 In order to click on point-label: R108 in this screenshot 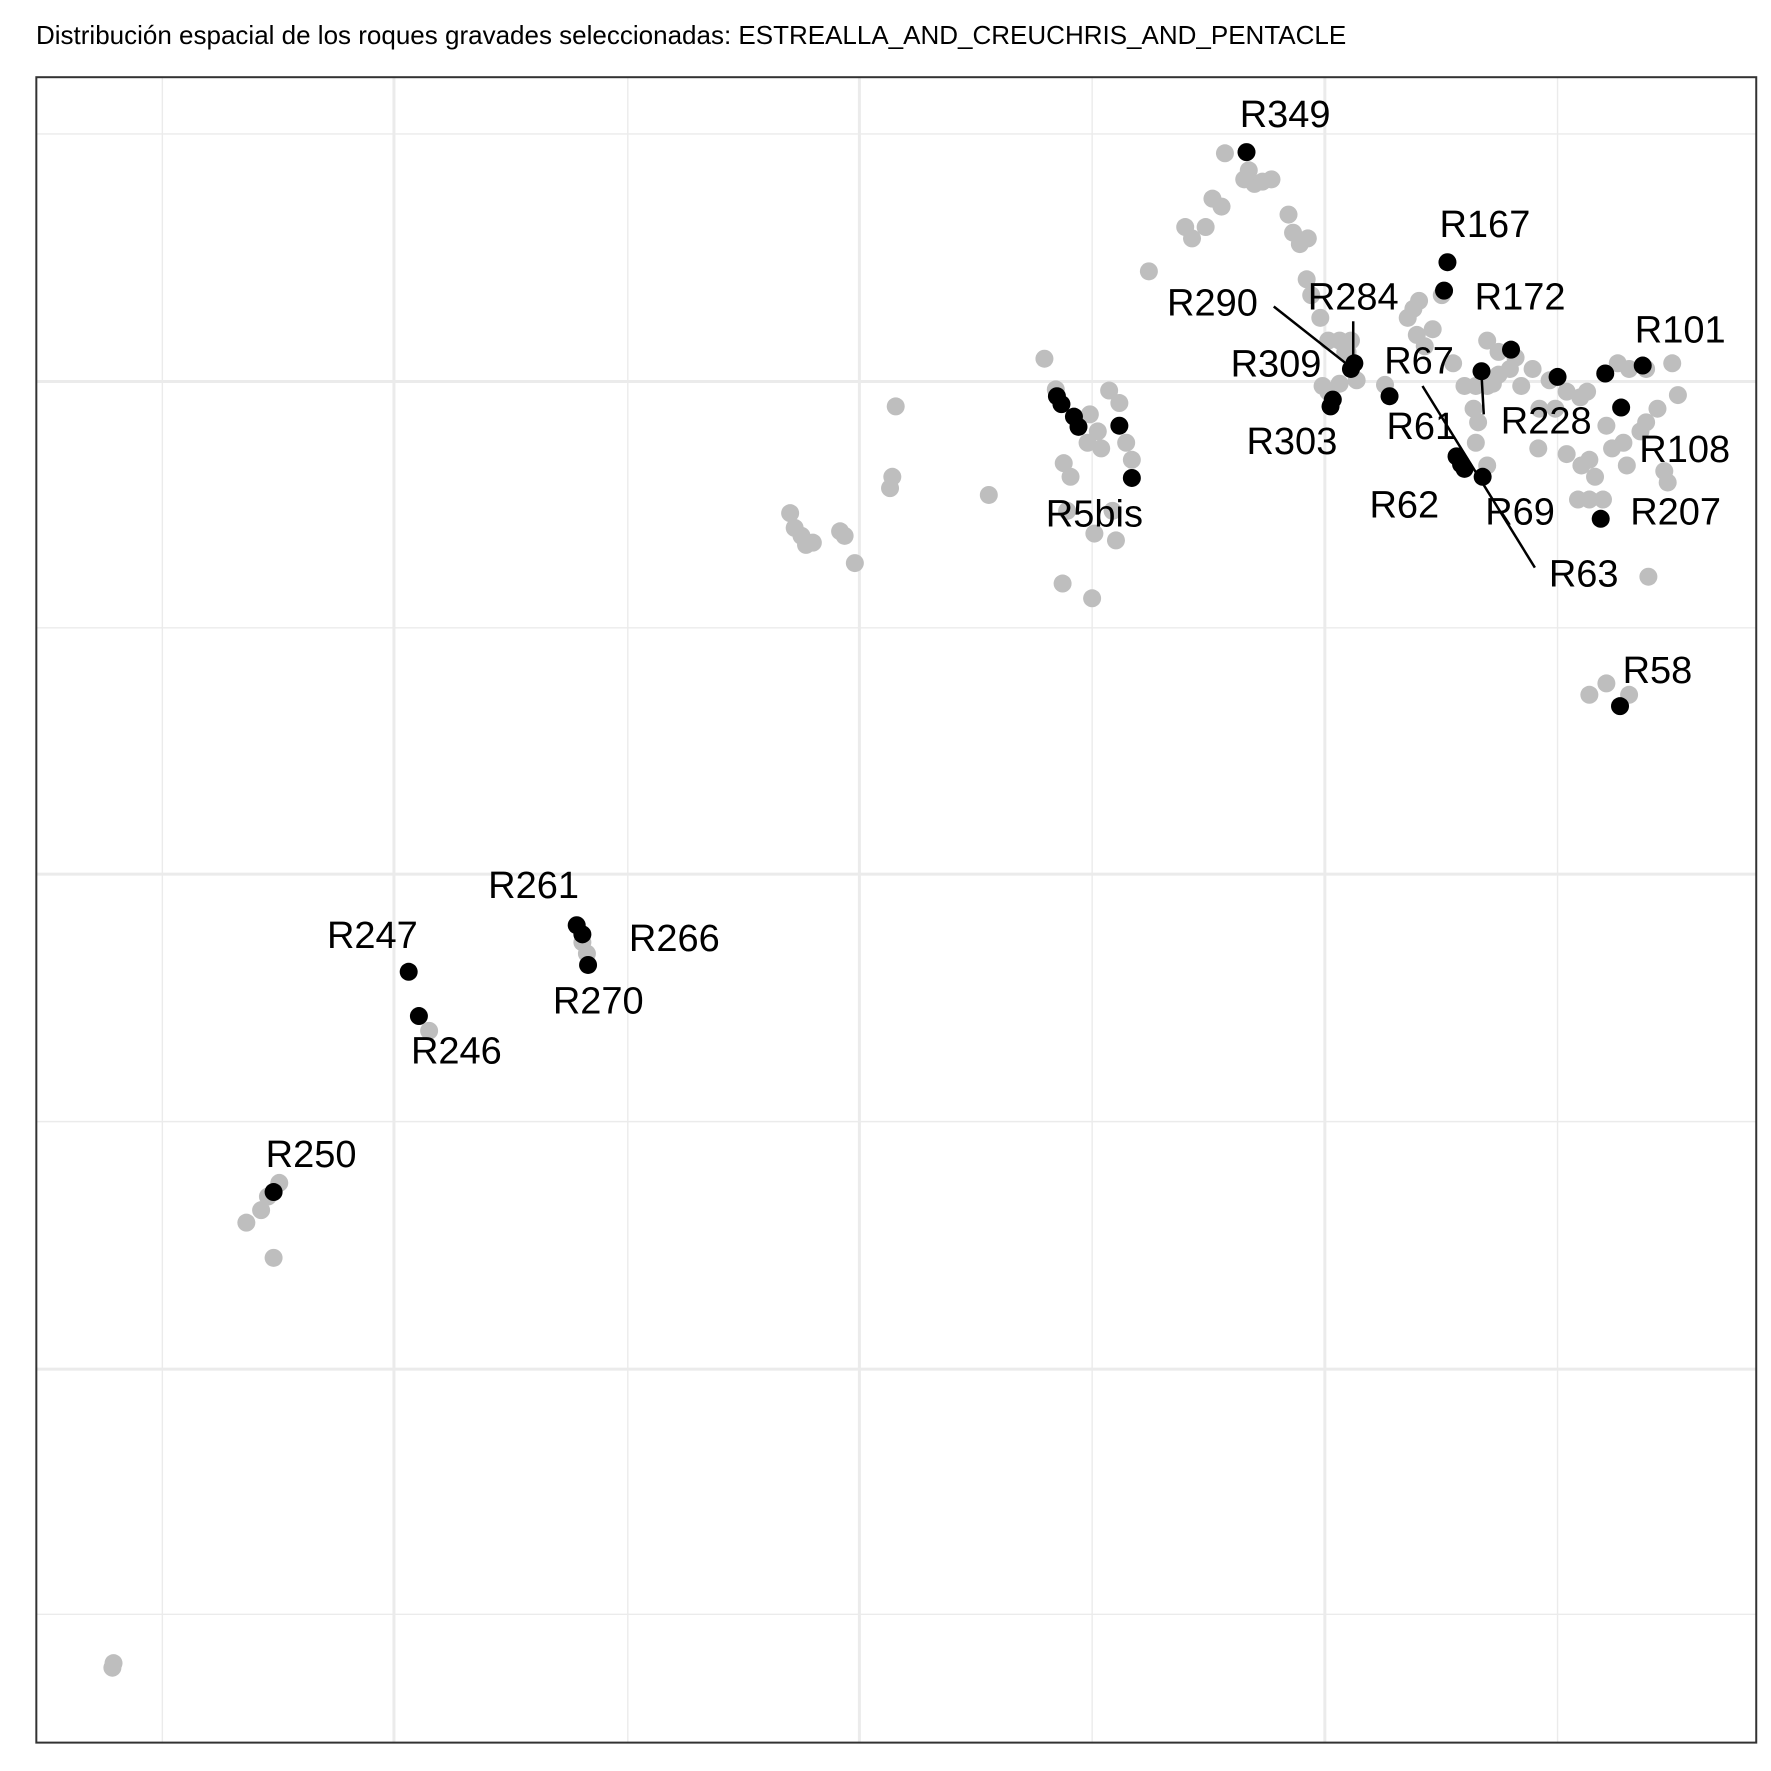, I will do `click(1684, 450)`.